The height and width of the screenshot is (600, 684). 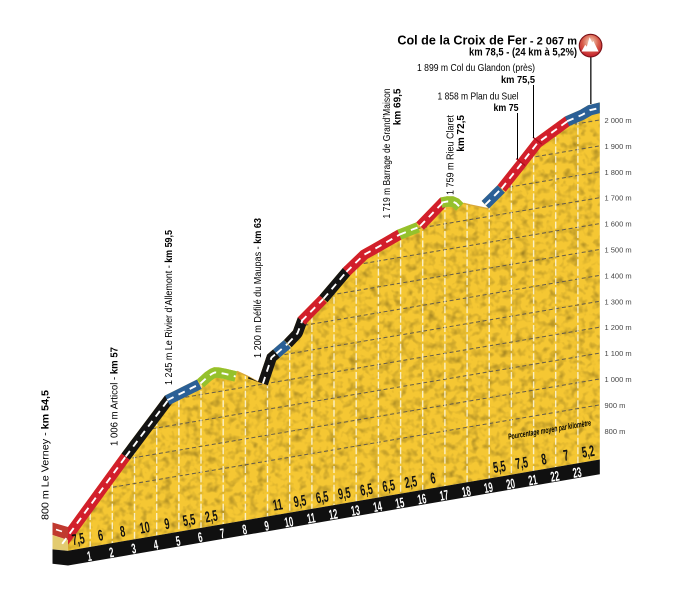 What do you see at coordinates (615, 405) in the screenshot?
I see `svg-text: 900 m` at bounding box center [615, 405].